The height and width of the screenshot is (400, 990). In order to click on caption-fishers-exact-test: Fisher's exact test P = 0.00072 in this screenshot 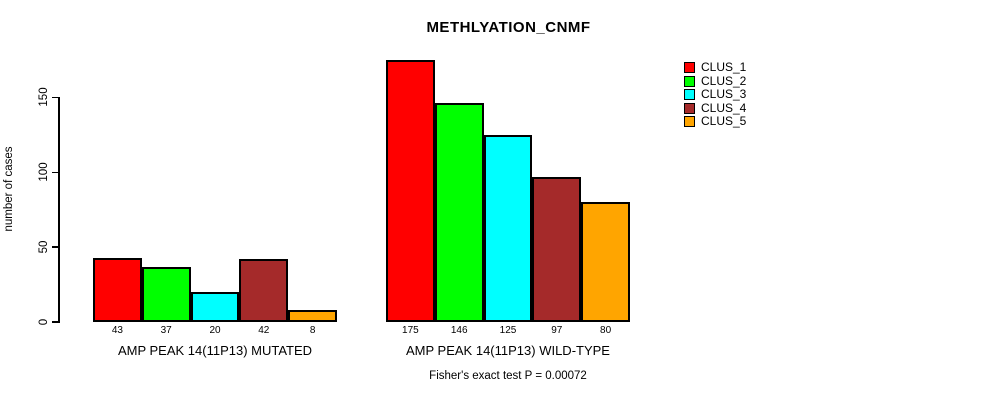, I will do `click(508, 376)`.